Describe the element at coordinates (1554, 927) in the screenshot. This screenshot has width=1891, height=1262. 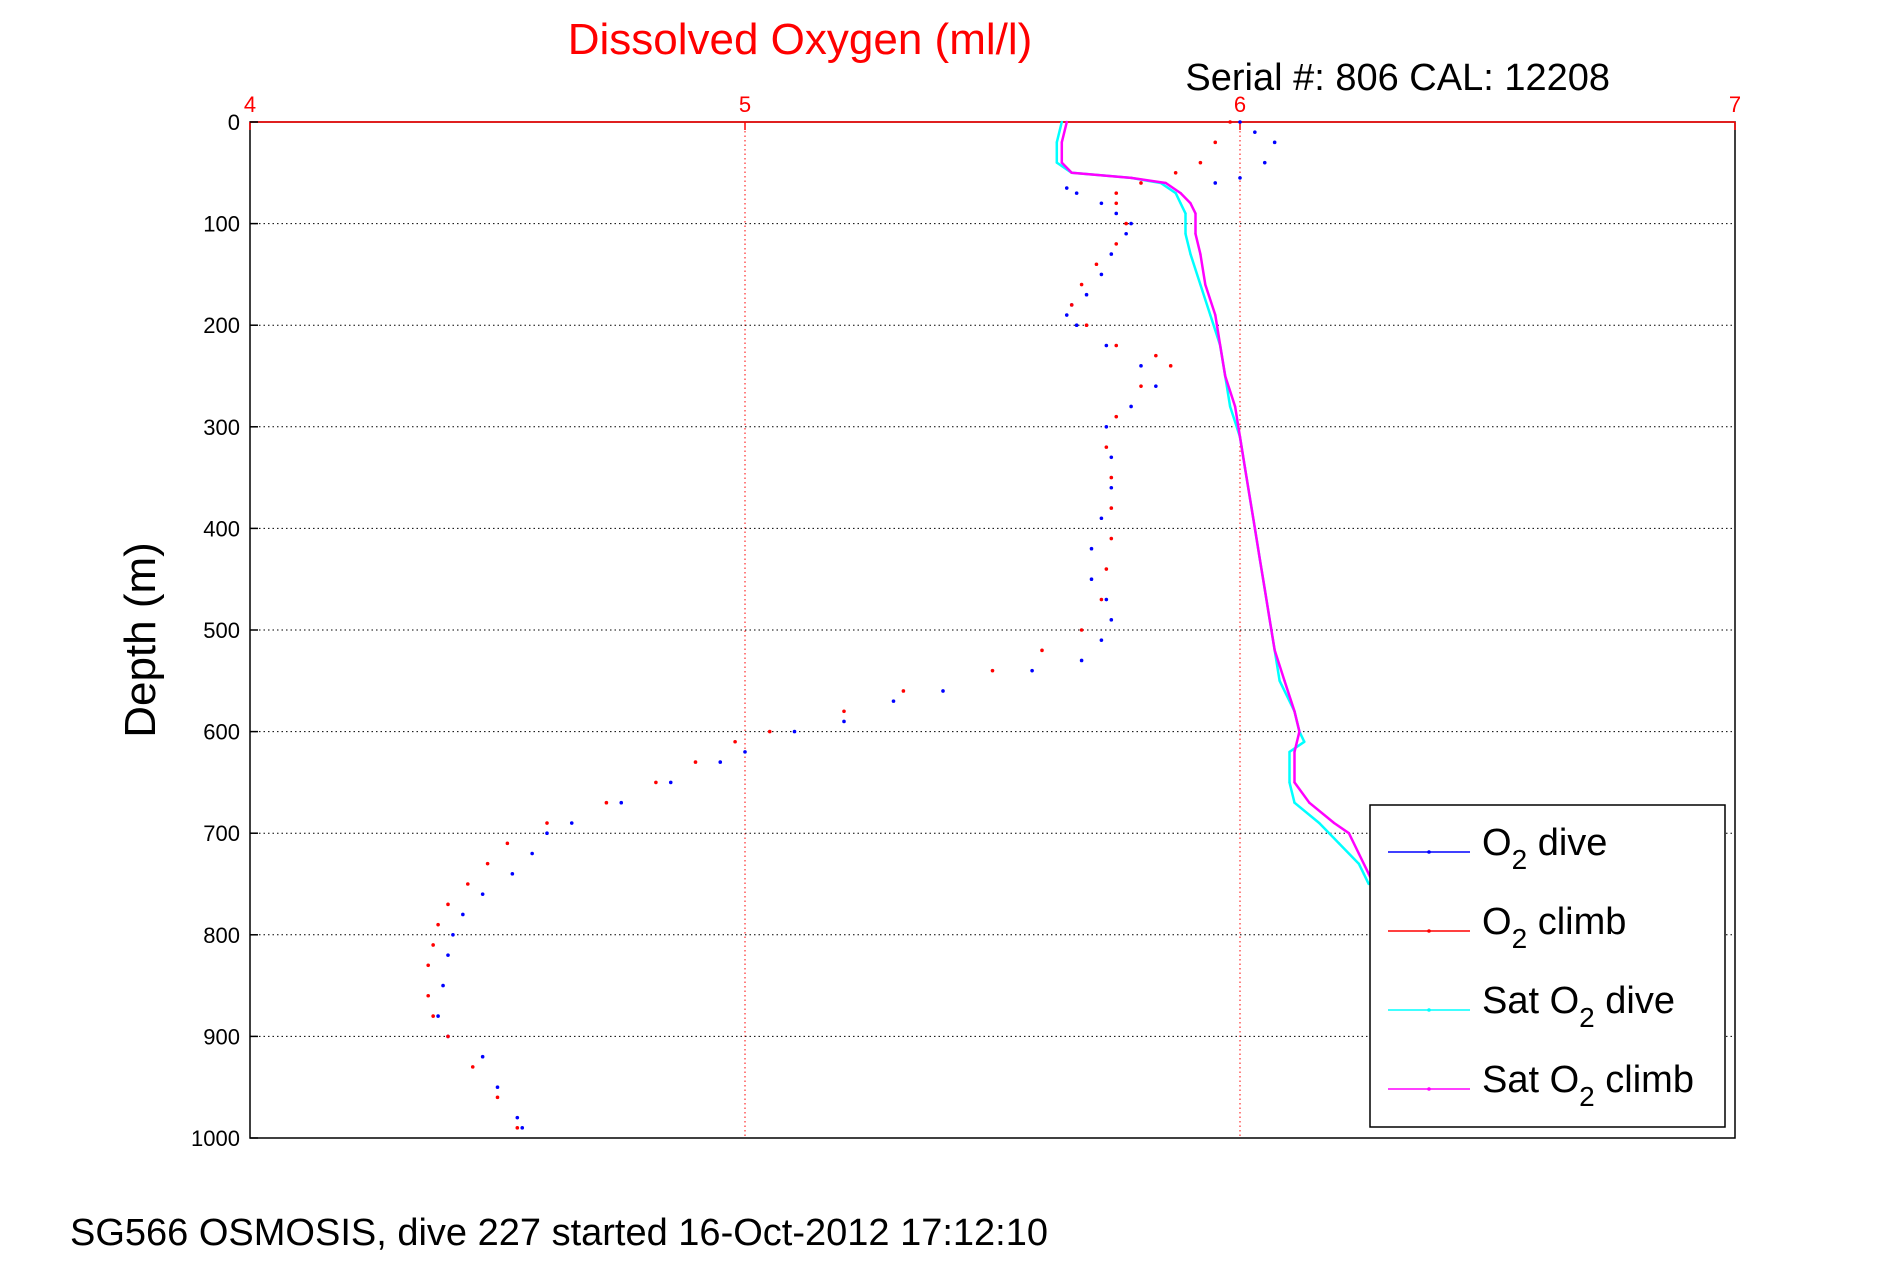
I see `legend-label: O2 climb` at that location.